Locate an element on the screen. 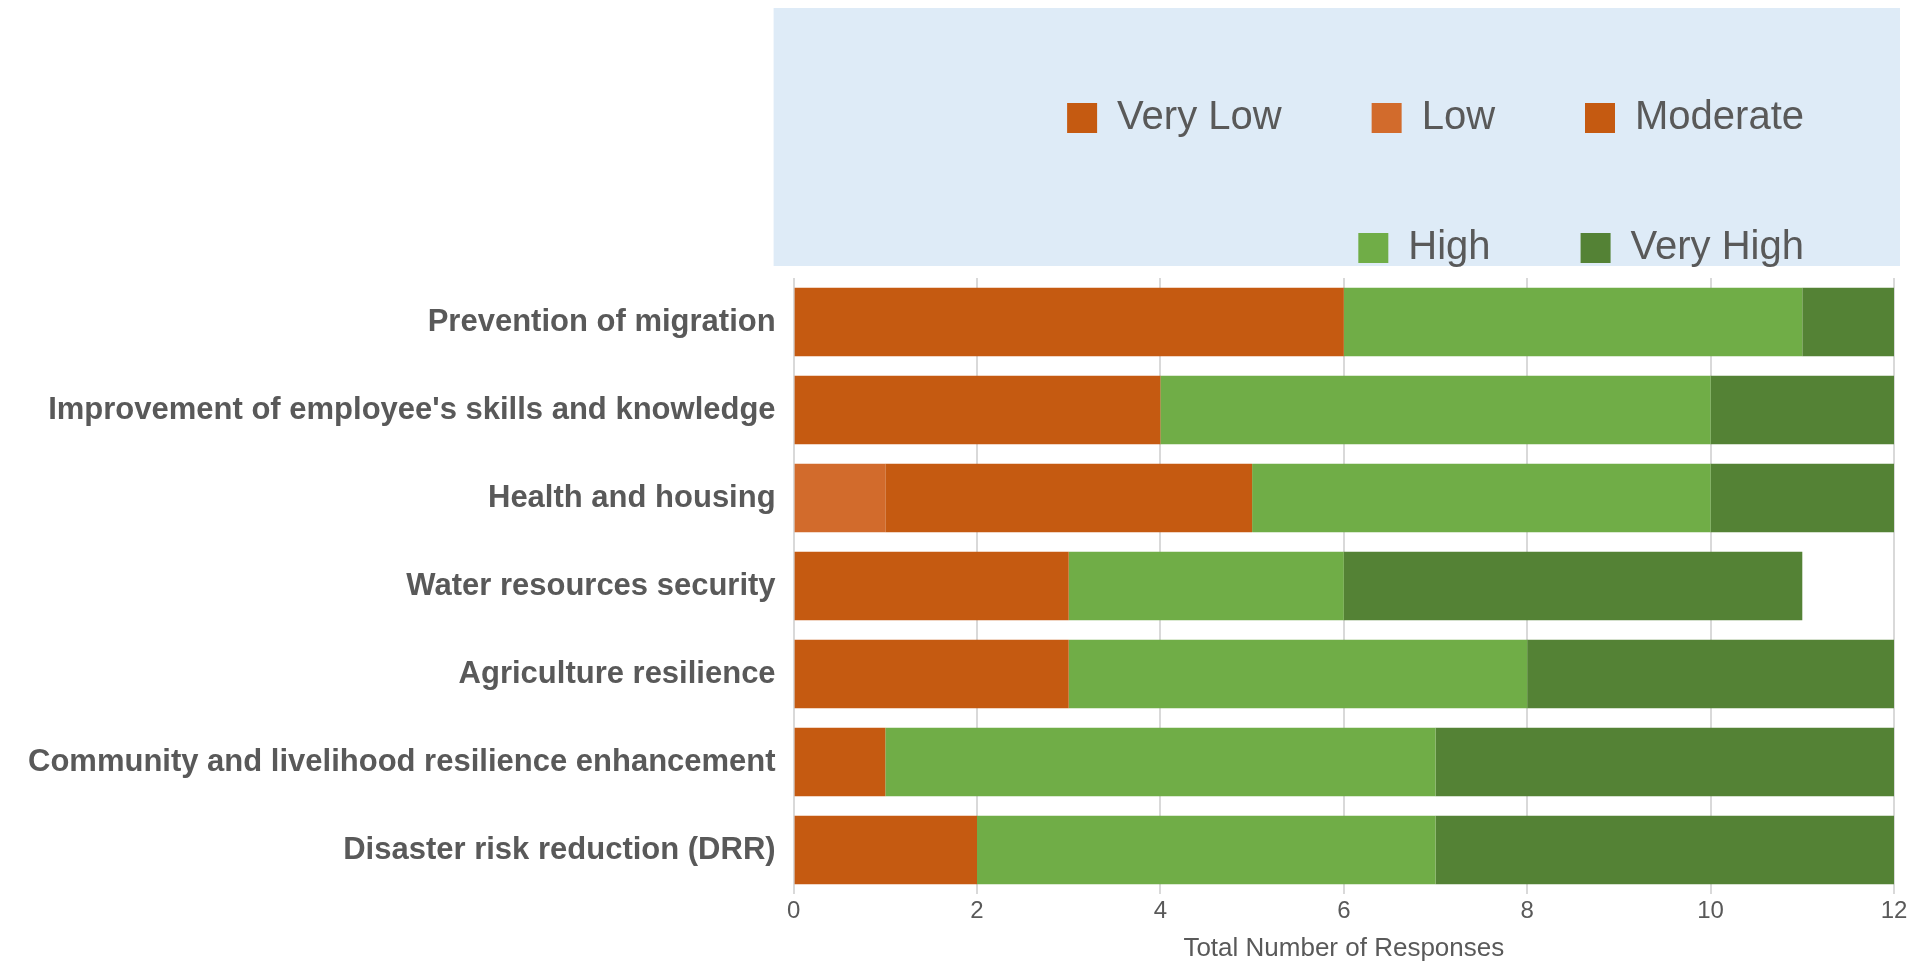 This screenshot has width=1916, height=974. y-tick-label: Water resources security is located at coordinates (591, 584).